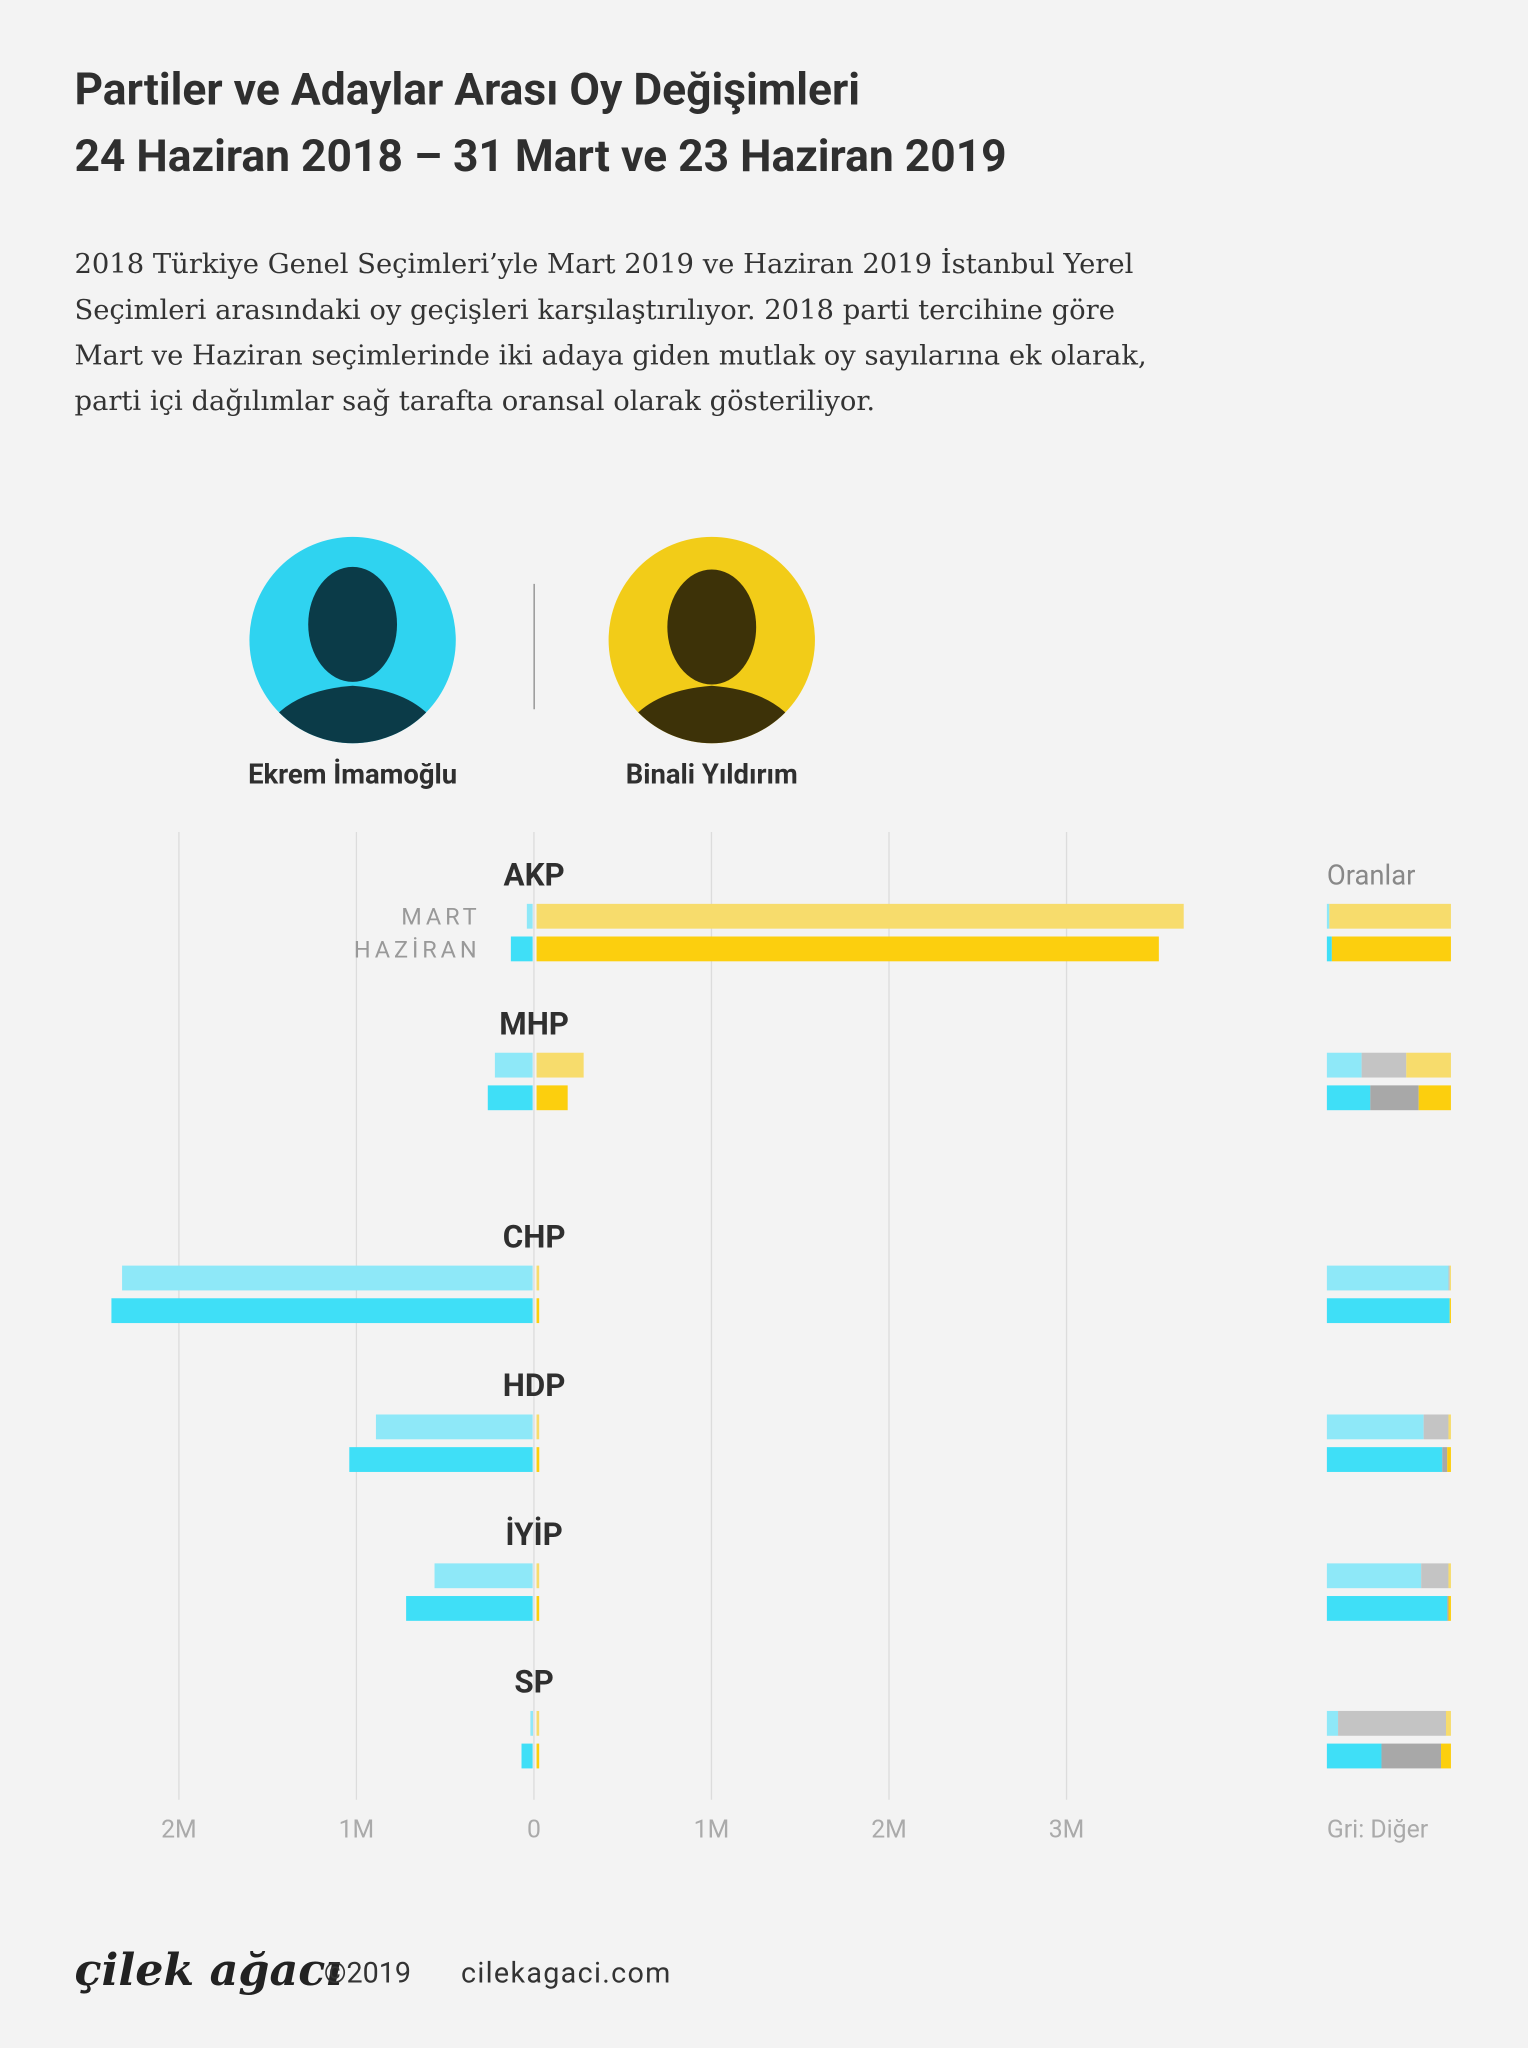 The width and height of the screenshot is (1528, 2048). I want to click on brand: çilek ağacı, so click(208, 1970).